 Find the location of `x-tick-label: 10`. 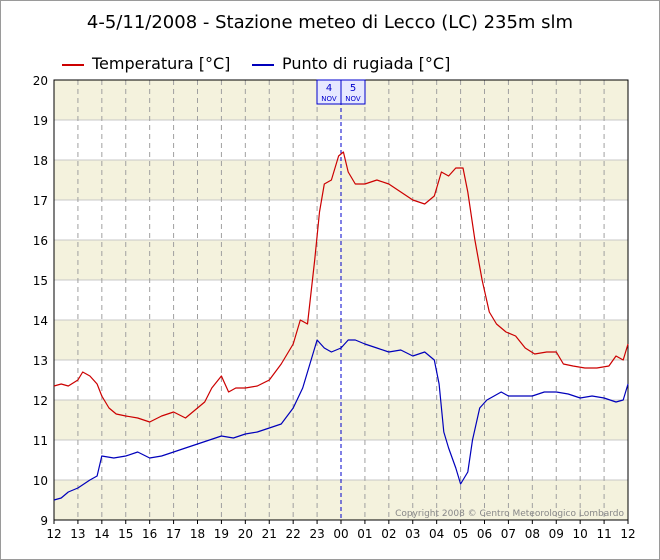

x-tick-label: 10 is located at coordinates (580, 534).